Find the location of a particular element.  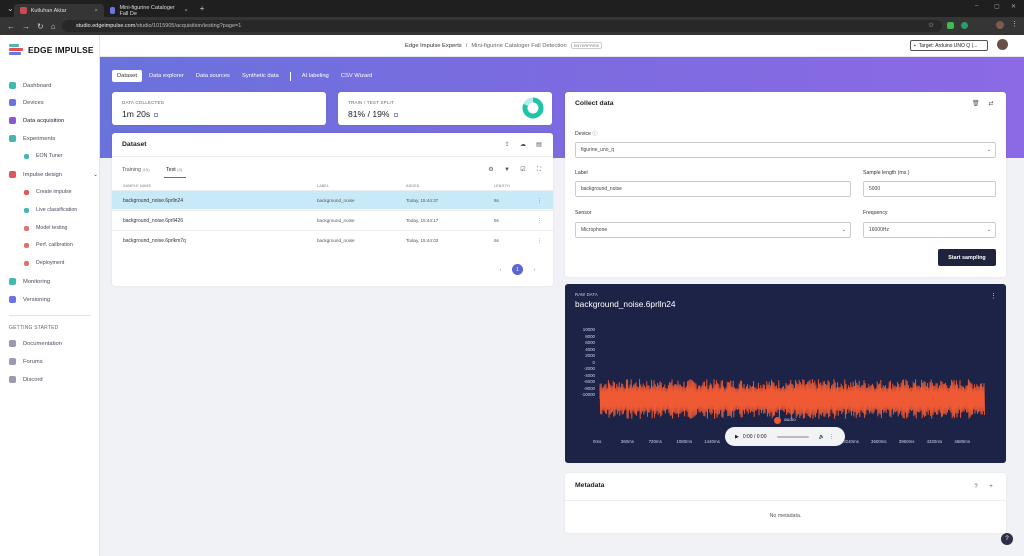

add-icon: + is located at coordinates (991, 487).